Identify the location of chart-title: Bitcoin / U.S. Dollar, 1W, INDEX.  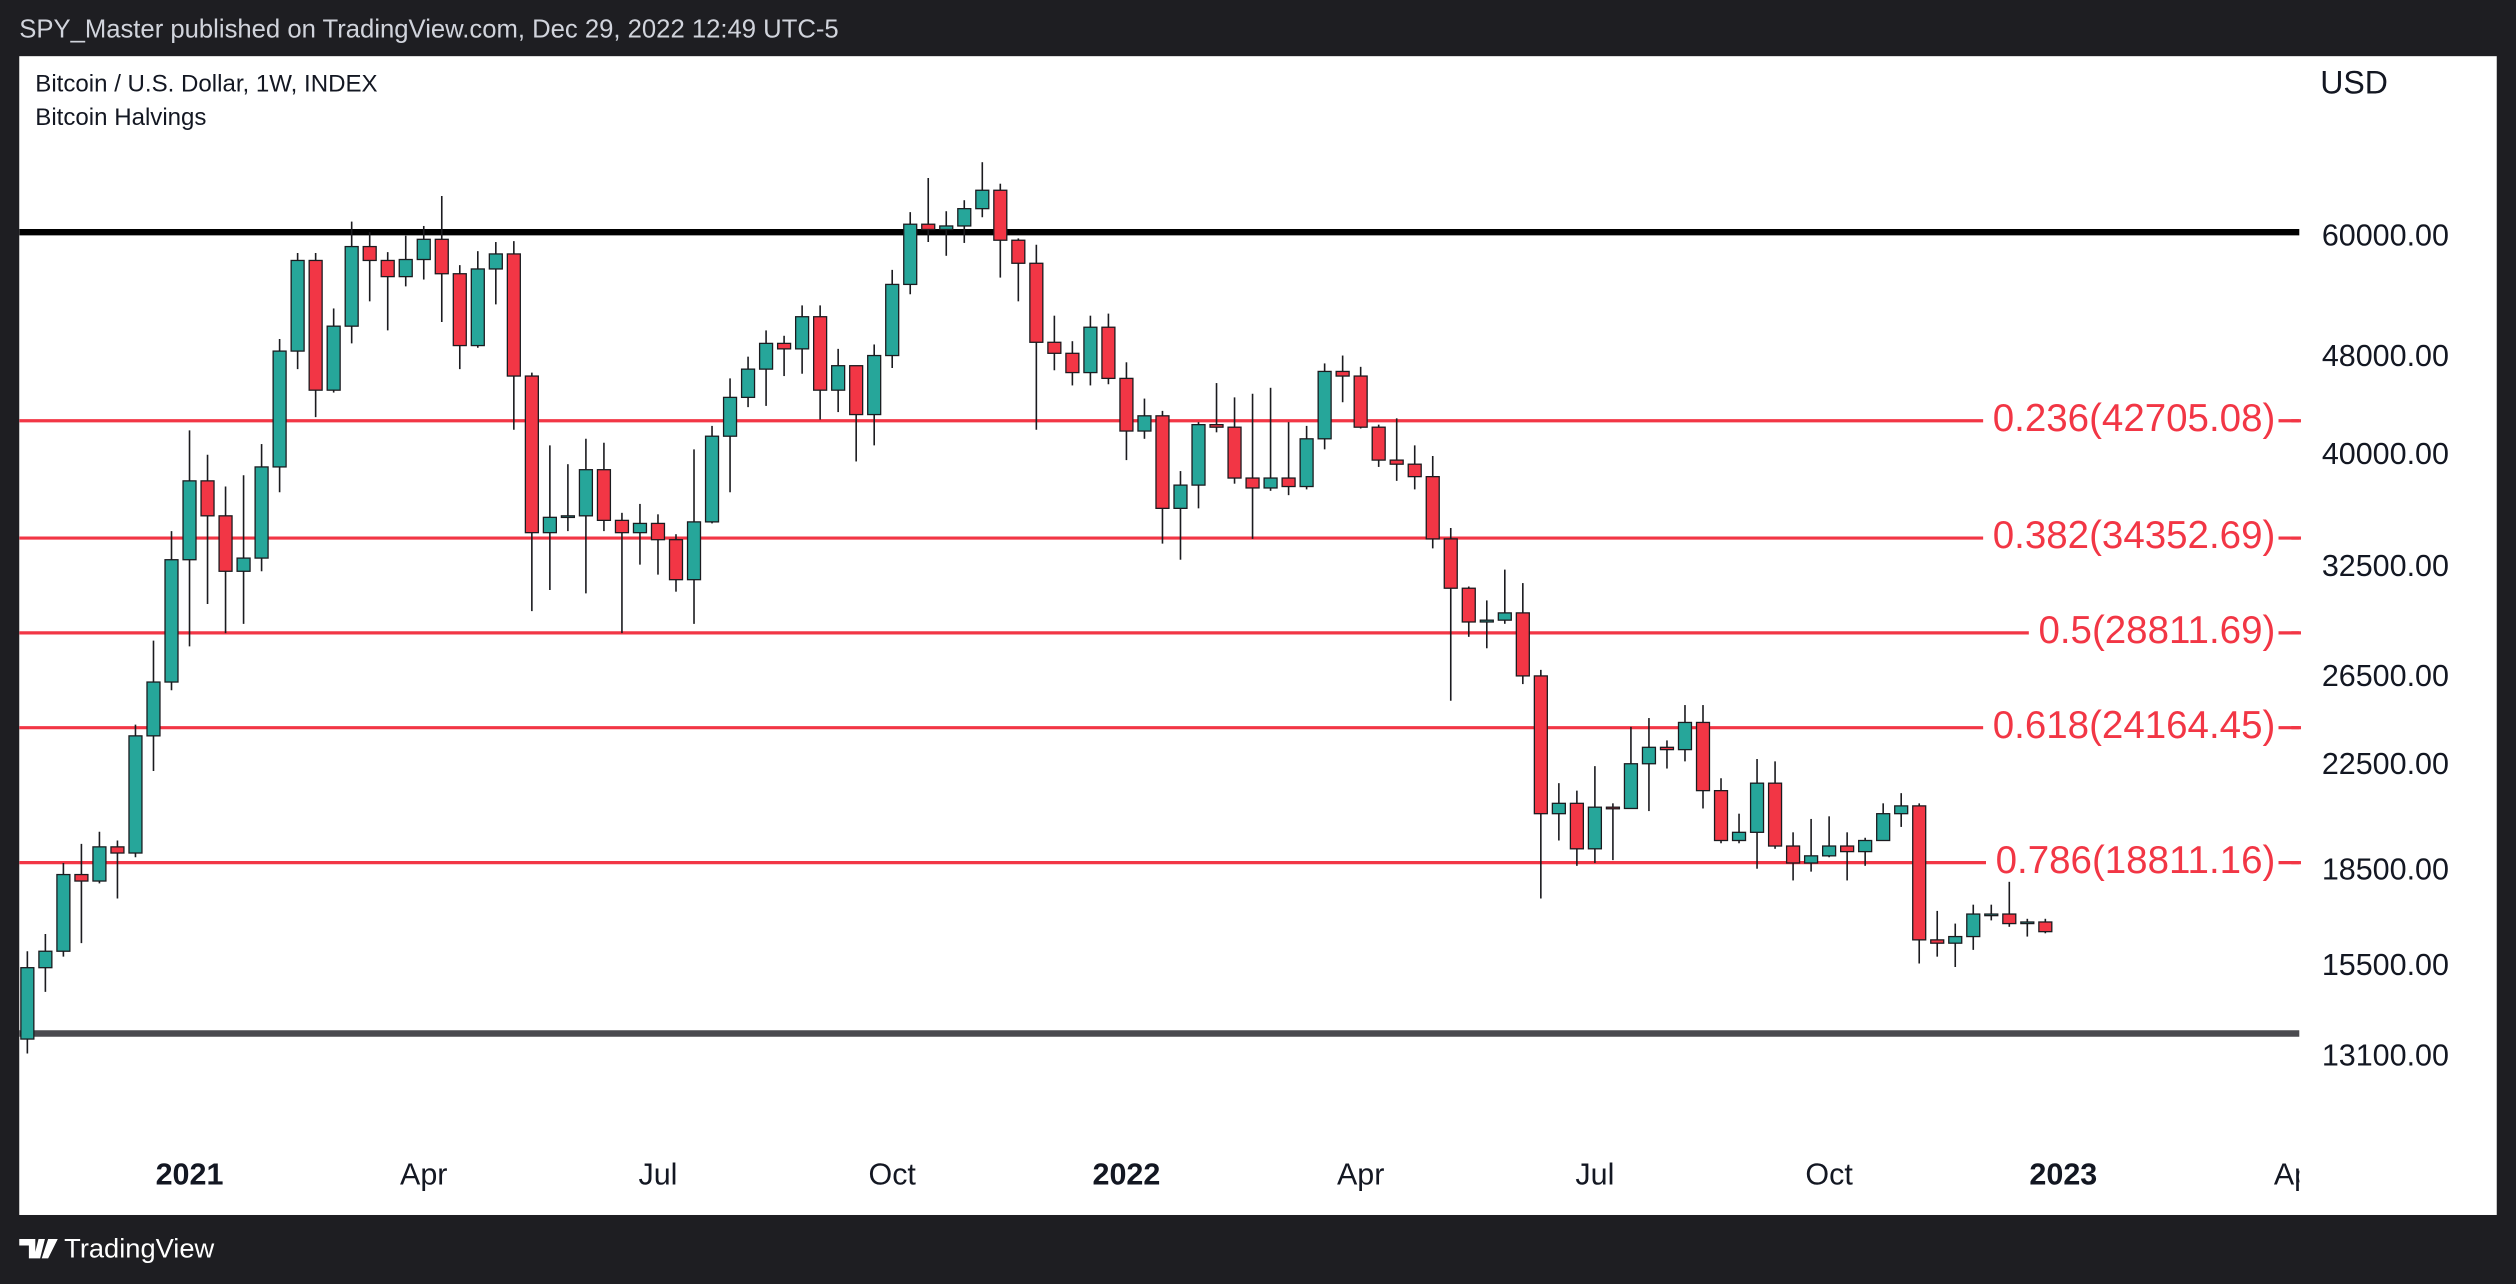
(206, 83).